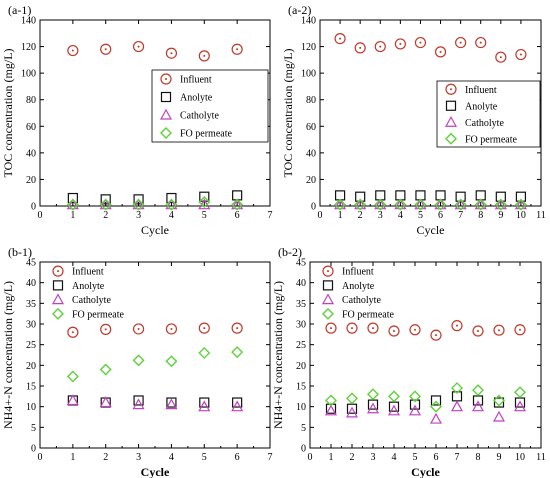  Describe the element at coordinates (206, 134) in the screenshot. I see `legend-label: FO permeate` at that location.